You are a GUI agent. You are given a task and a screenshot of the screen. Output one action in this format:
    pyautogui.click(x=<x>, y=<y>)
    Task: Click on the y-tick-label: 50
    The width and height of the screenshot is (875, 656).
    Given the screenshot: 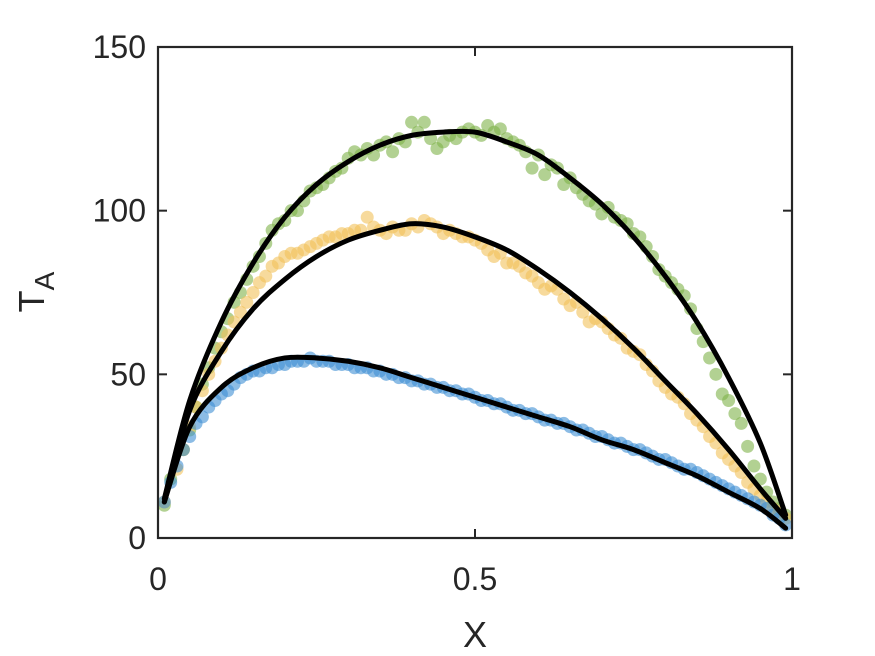 What is the action you would take?
    pyautogui.click(x=128, y=374)
    